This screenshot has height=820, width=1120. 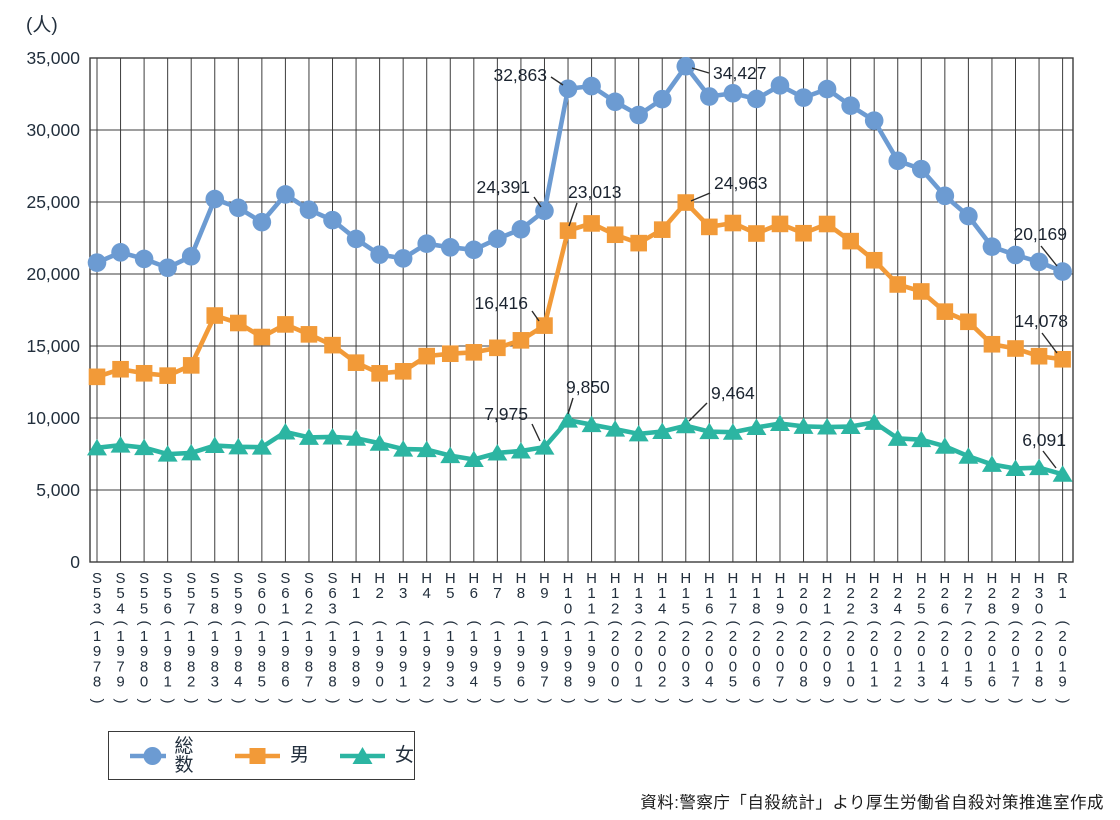 I want to click on annotation-callout-male-2003, so click(x=700, y=197).